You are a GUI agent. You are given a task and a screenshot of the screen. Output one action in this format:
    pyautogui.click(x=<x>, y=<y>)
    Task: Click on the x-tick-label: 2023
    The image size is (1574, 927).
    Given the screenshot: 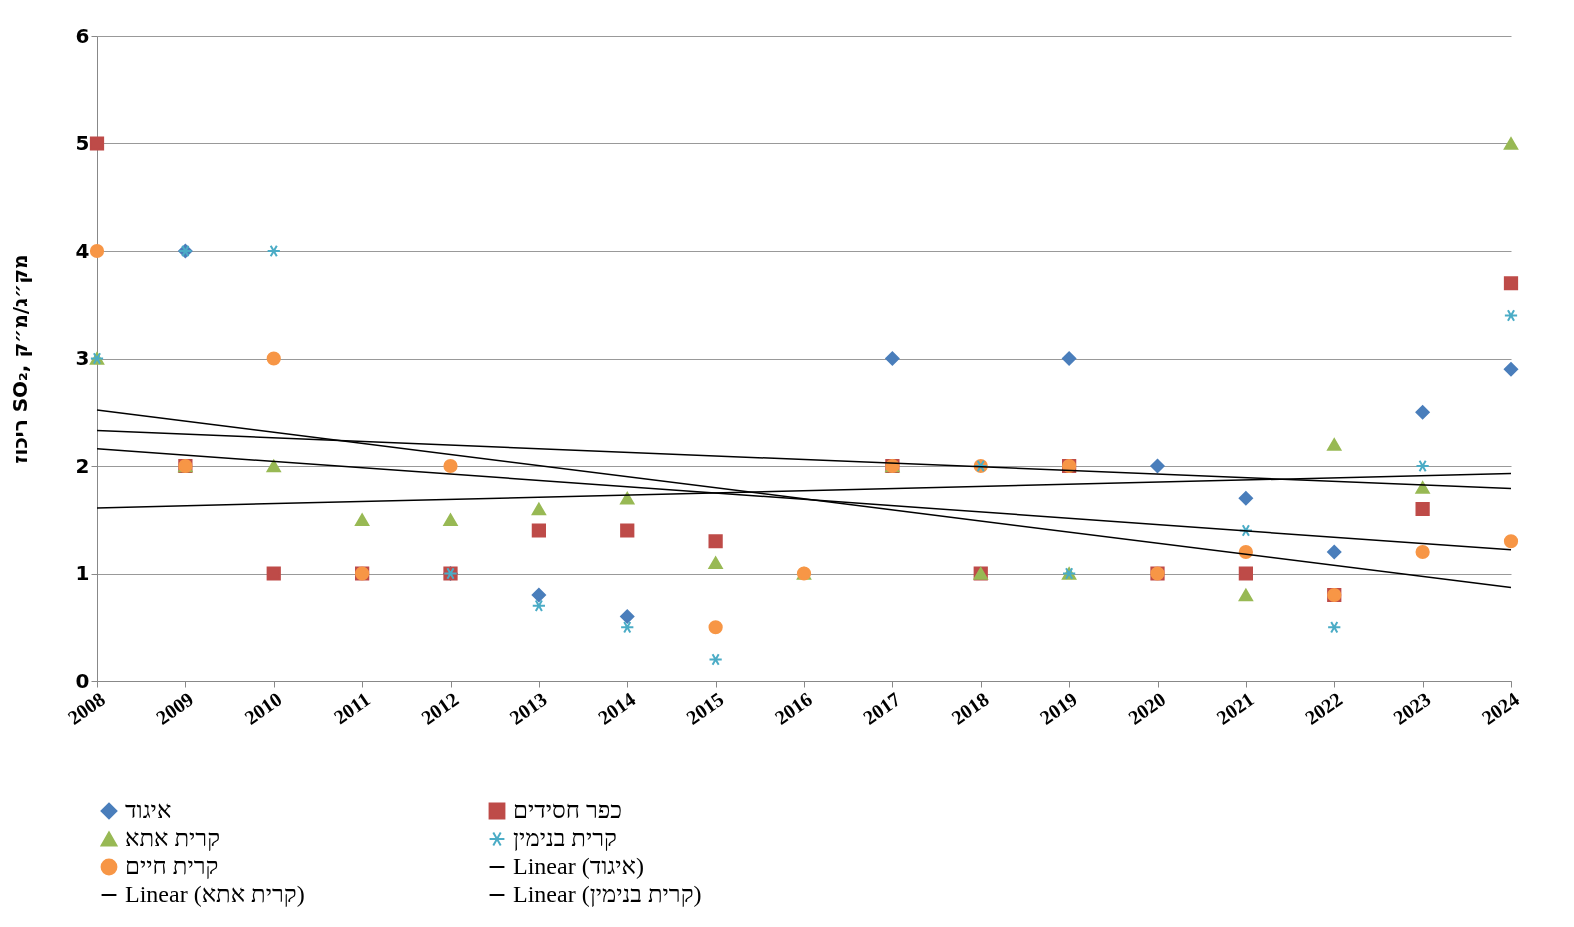 What is the action you would take?
    pyautogui.click(x=1412, y=708)
    